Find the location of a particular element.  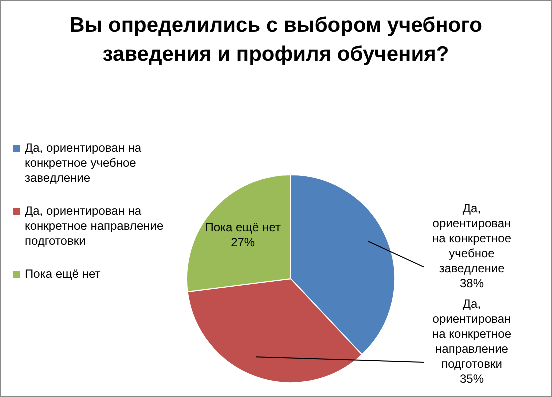

data-label: 27% is located at coordinates (243, 243).